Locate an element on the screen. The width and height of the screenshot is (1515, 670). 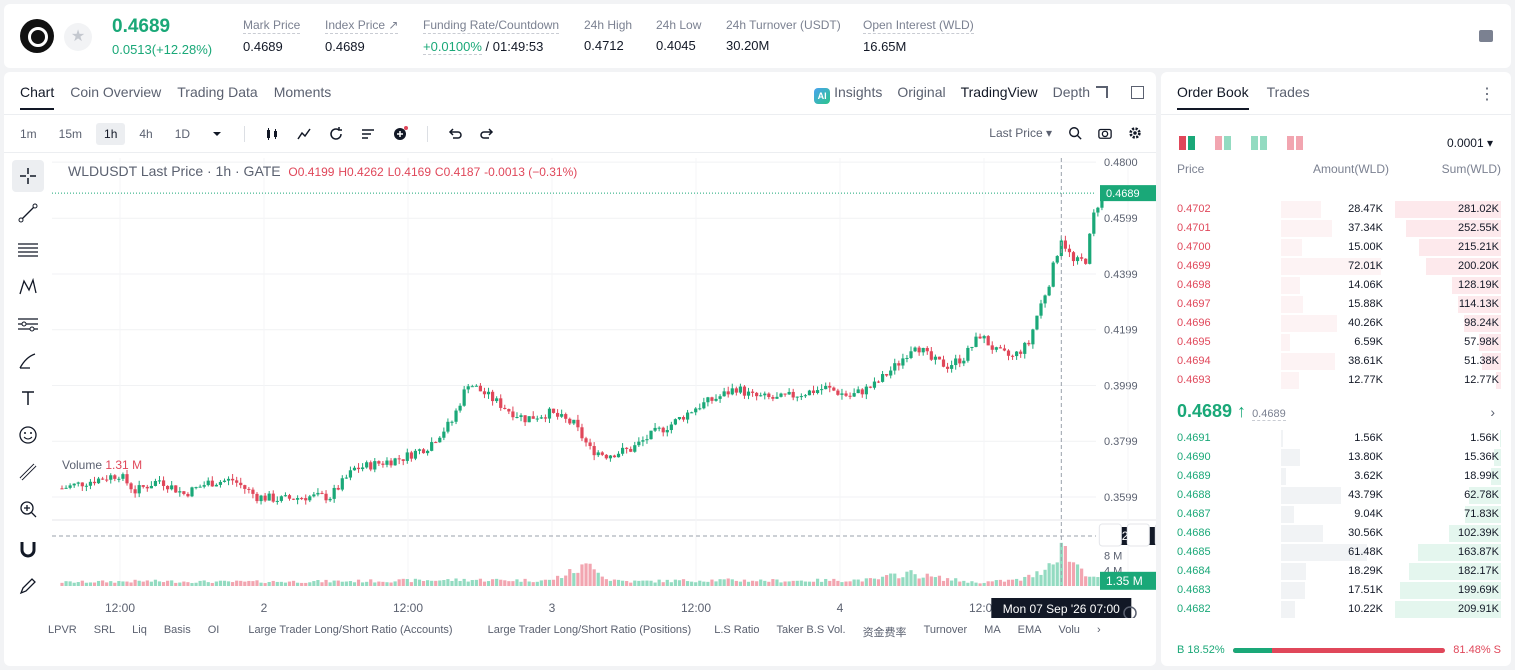
precision-select: 0.0001 ▾ is located at coordinates (1469, 143).